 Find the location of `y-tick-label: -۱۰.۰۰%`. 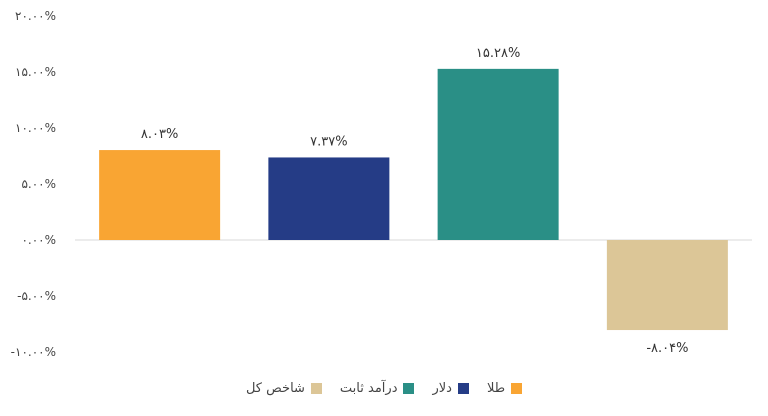

y-tick-label: -۱۰.۰۰% is located at coordinates (33, 352).